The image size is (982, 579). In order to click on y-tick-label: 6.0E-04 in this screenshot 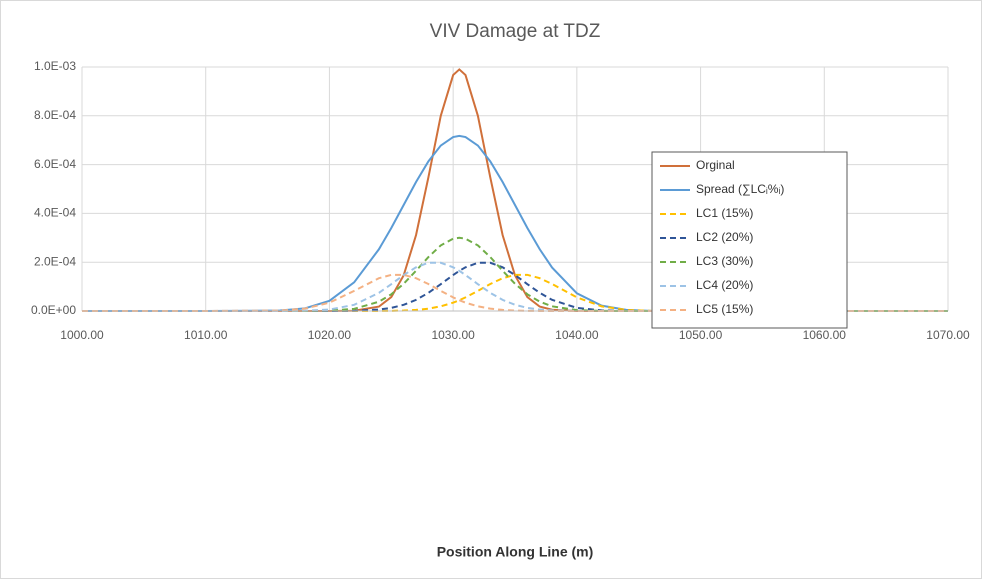, I will do `click(55, 164)`.